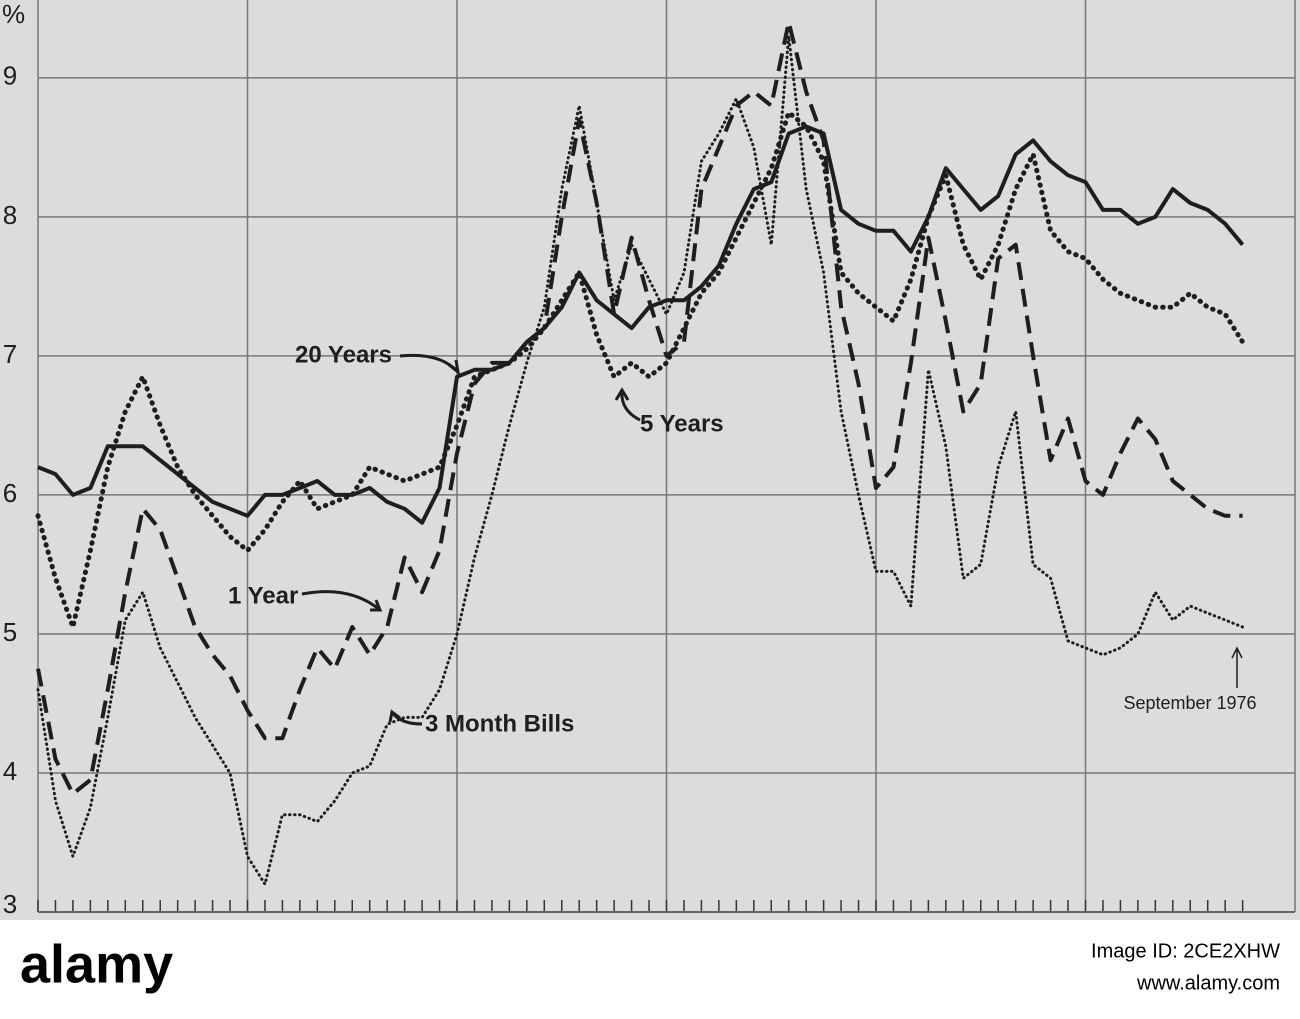 The image size is (1300, 1019). I want to click on y-axis-label: %, so click(13, 14).